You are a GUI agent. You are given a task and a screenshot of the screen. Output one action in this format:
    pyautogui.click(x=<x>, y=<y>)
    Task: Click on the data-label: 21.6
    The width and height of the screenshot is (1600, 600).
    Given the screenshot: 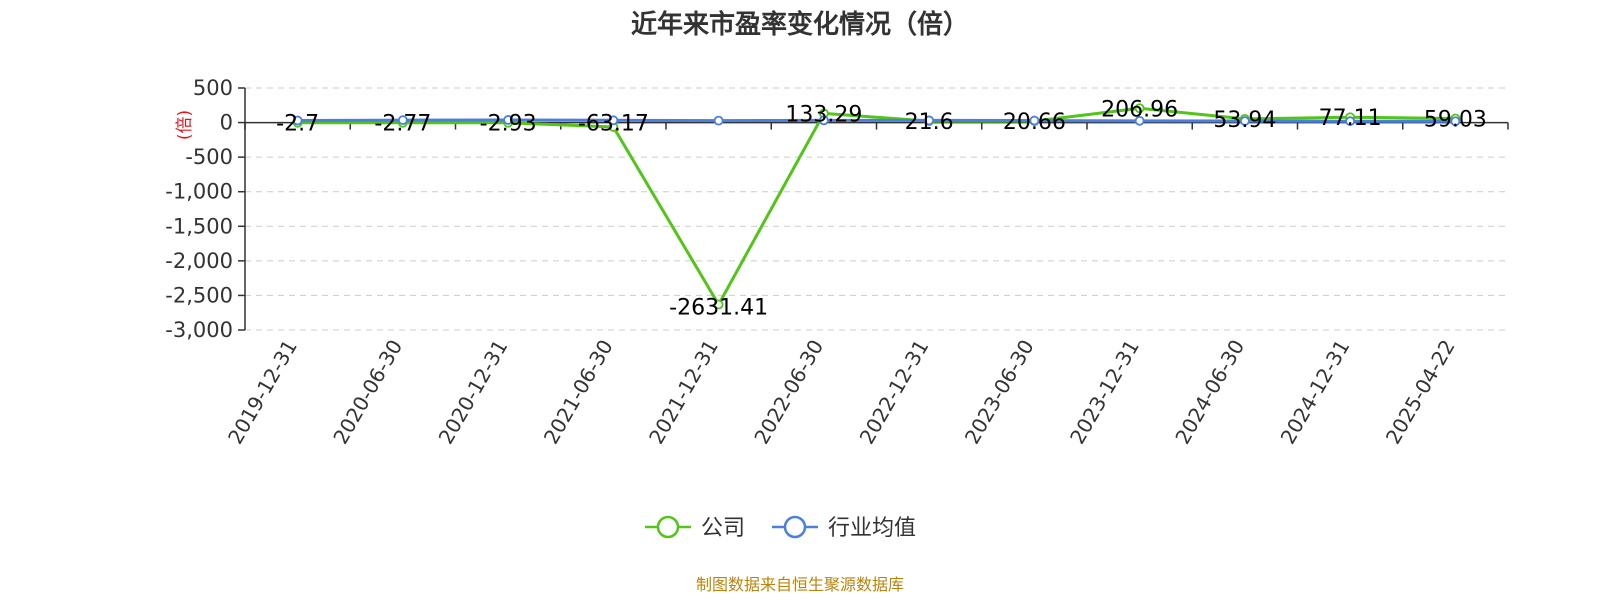 What is the action you would take?
    pyautogui.click(x=929, y=122)
    